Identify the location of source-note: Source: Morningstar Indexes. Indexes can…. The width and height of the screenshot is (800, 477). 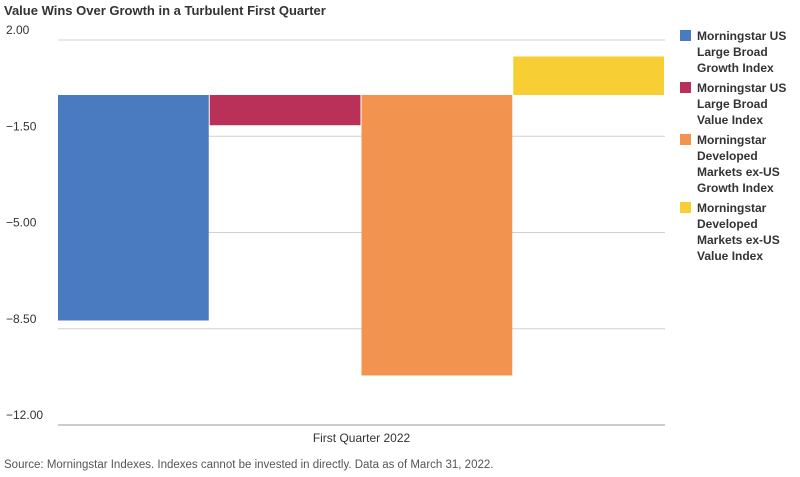
(249, 465).